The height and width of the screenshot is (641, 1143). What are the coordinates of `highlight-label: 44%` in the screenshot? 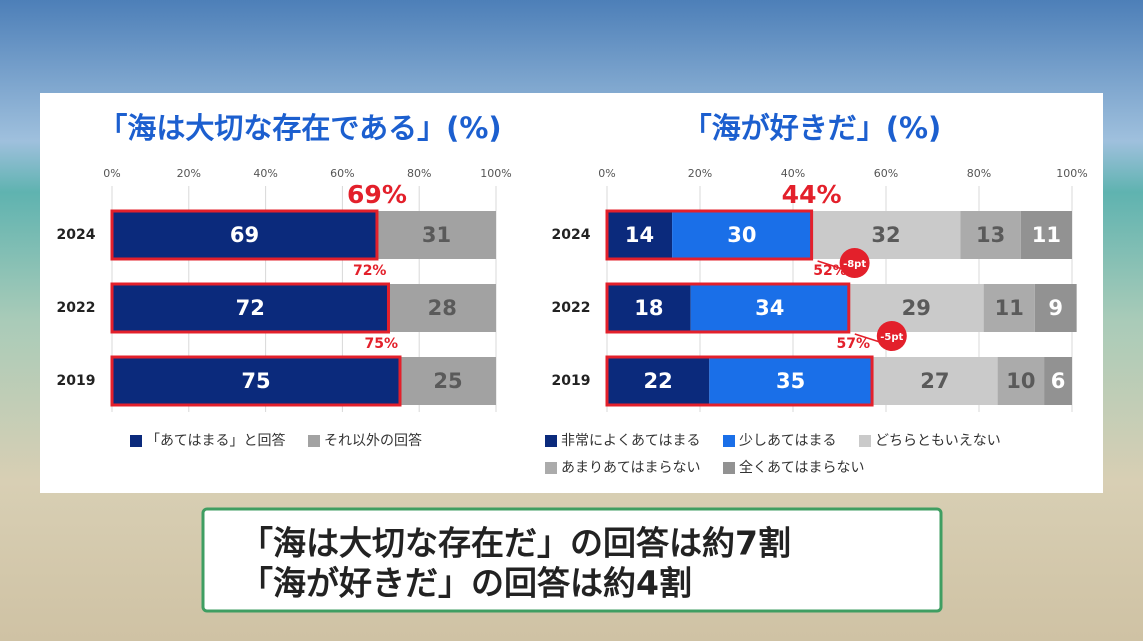 It's located at (812, 194).